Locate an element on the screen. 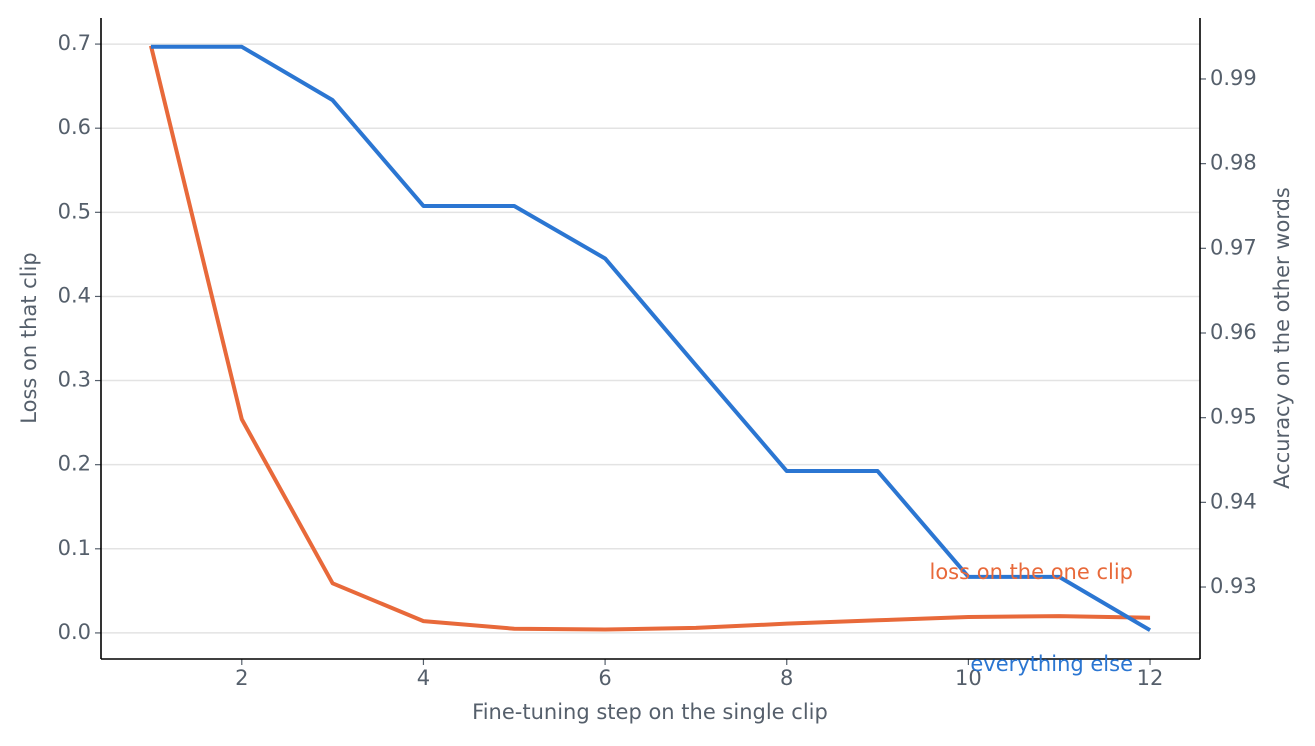 The width and height of the screenshot is (1315, 746). y-tick-label: 0.2 is located at coordinates (74, 464).